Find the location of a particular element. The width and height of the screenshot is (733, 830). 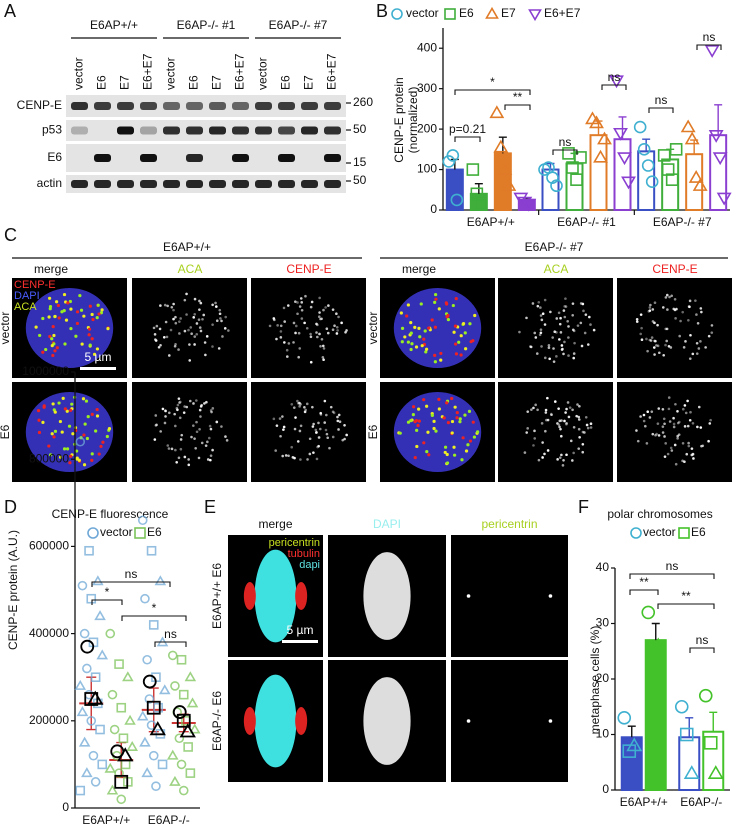

centrosome is located at coordinates (468, 721).